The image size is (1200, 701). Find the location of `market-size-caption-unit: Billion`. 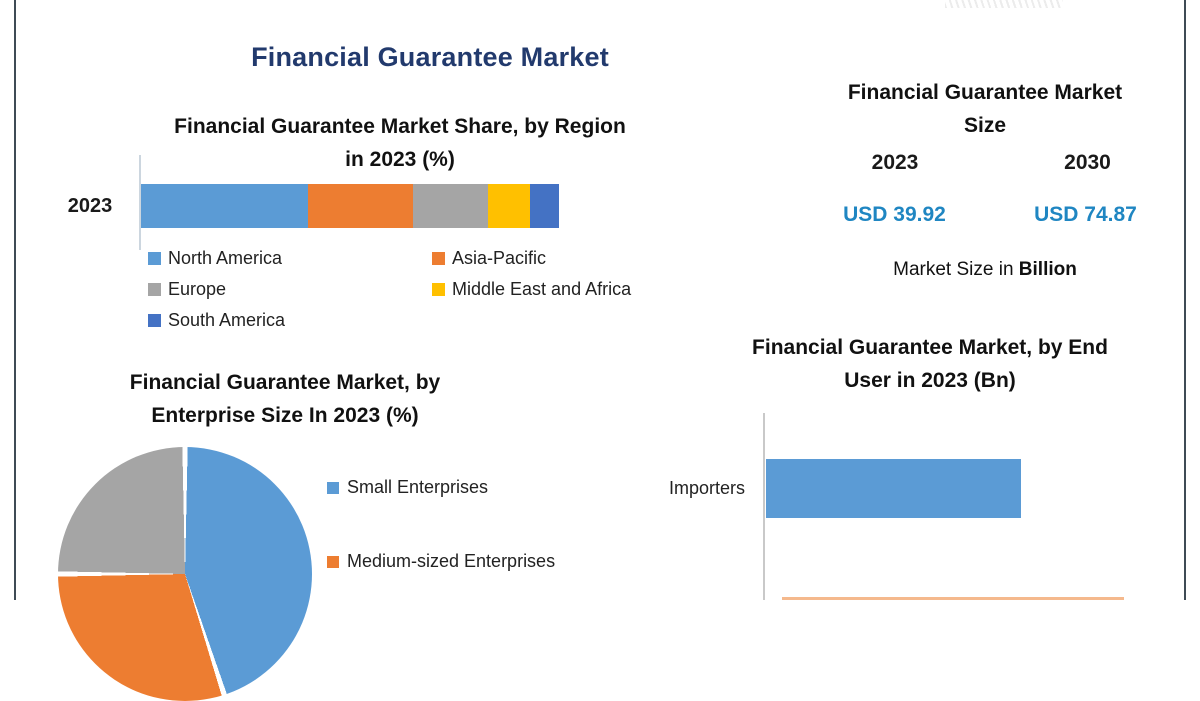

market-size-caption-unit: Billion is located at coordinates (1047, 269).